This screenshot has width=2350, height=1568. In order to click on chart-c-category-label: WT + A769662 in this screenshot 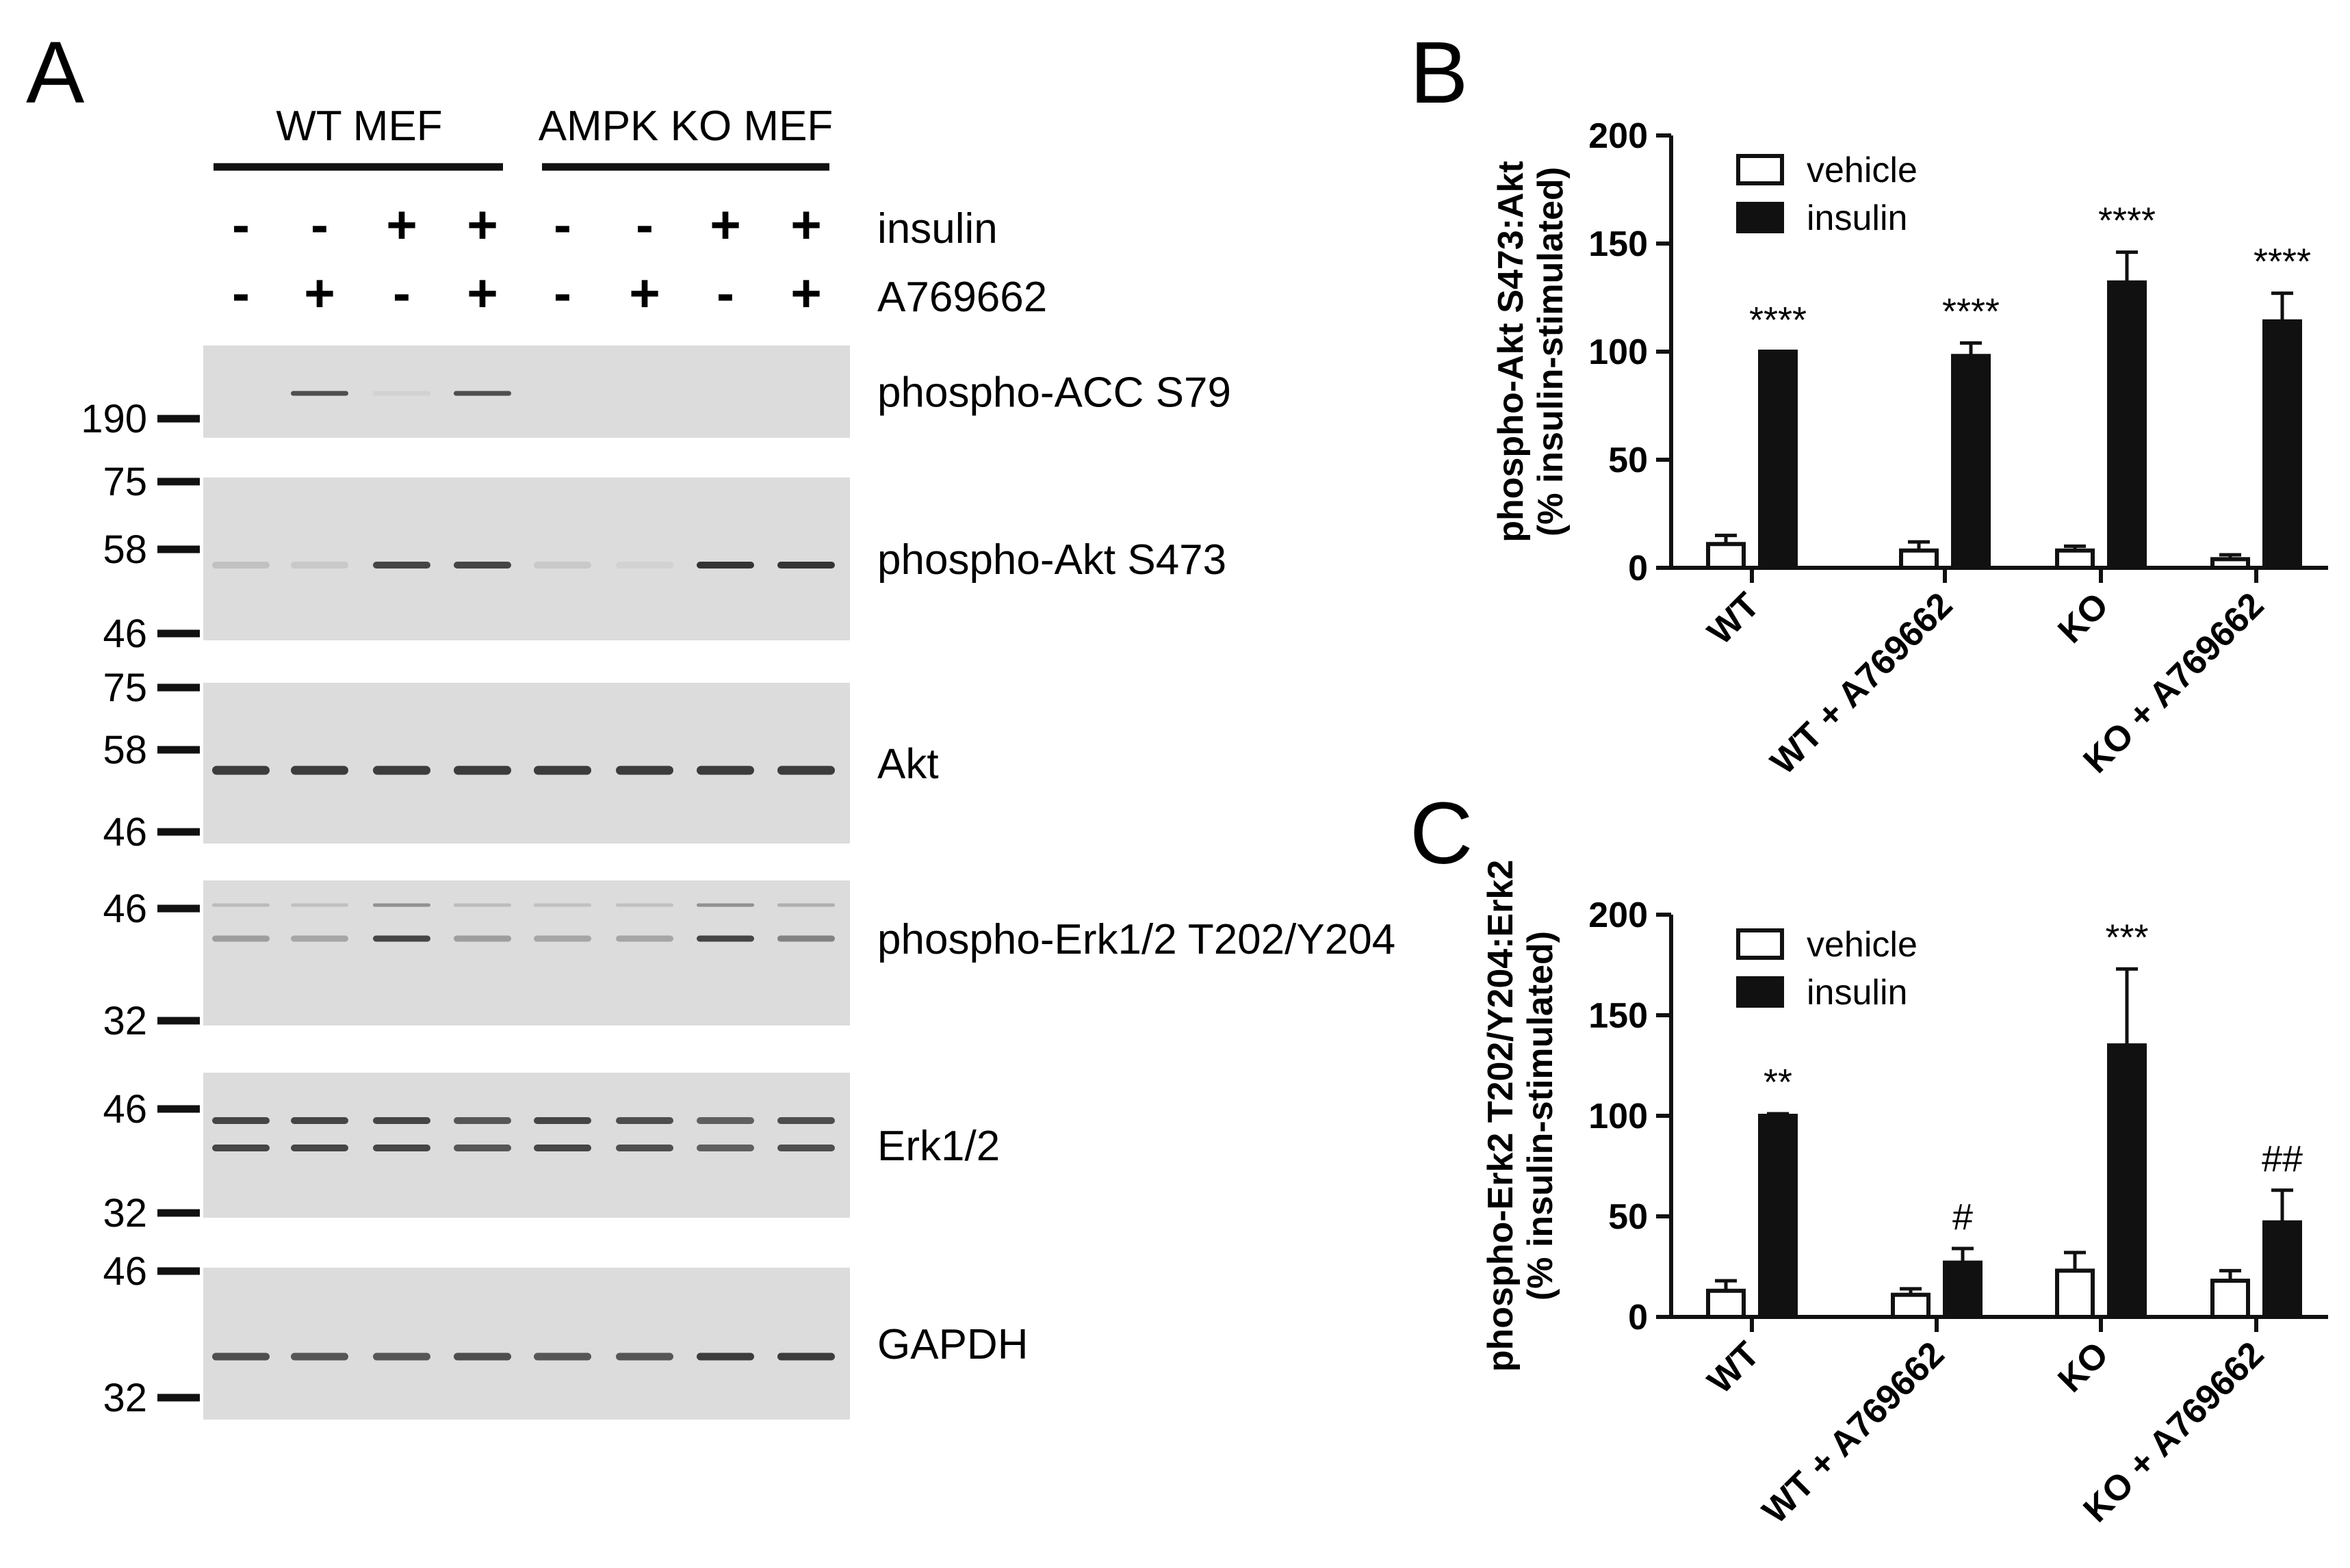, I will do `click(1854, 1432)`.